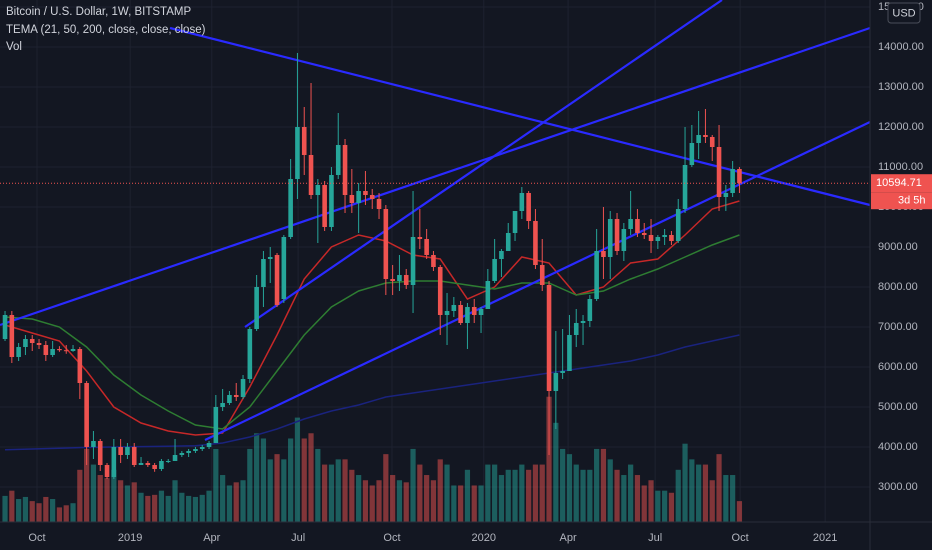 Image resolution: width=932 pixels, height=550 pixels. What do you see at coordinates (912, 201) in the screenshot?
I see `countdown-label: 3d 5h` at bounding box center [912, 201].